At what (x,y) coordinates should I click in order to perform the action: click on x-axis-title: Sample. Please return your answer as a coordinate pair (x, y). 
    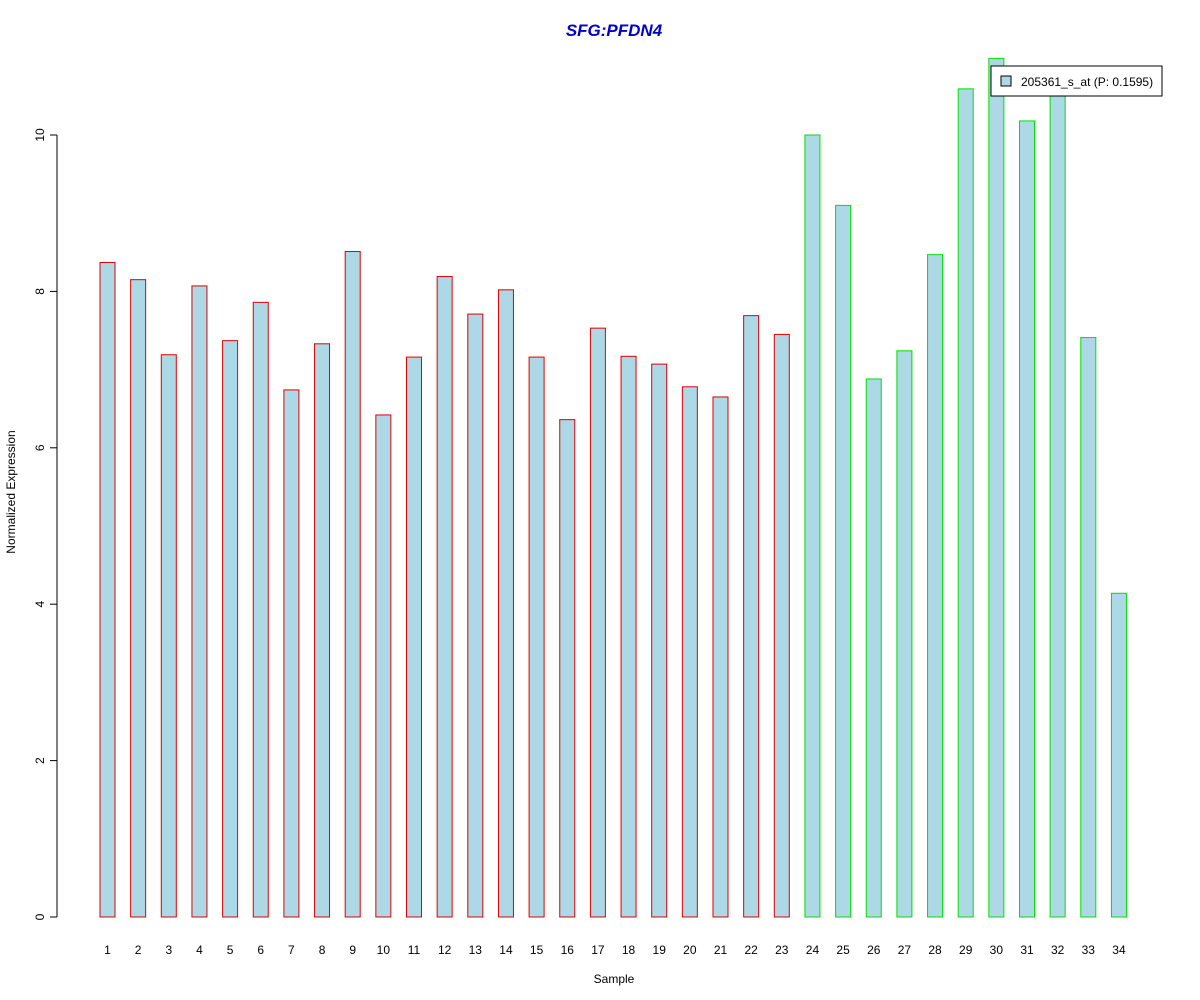
    Looking at the image, I should click on (614, 979).